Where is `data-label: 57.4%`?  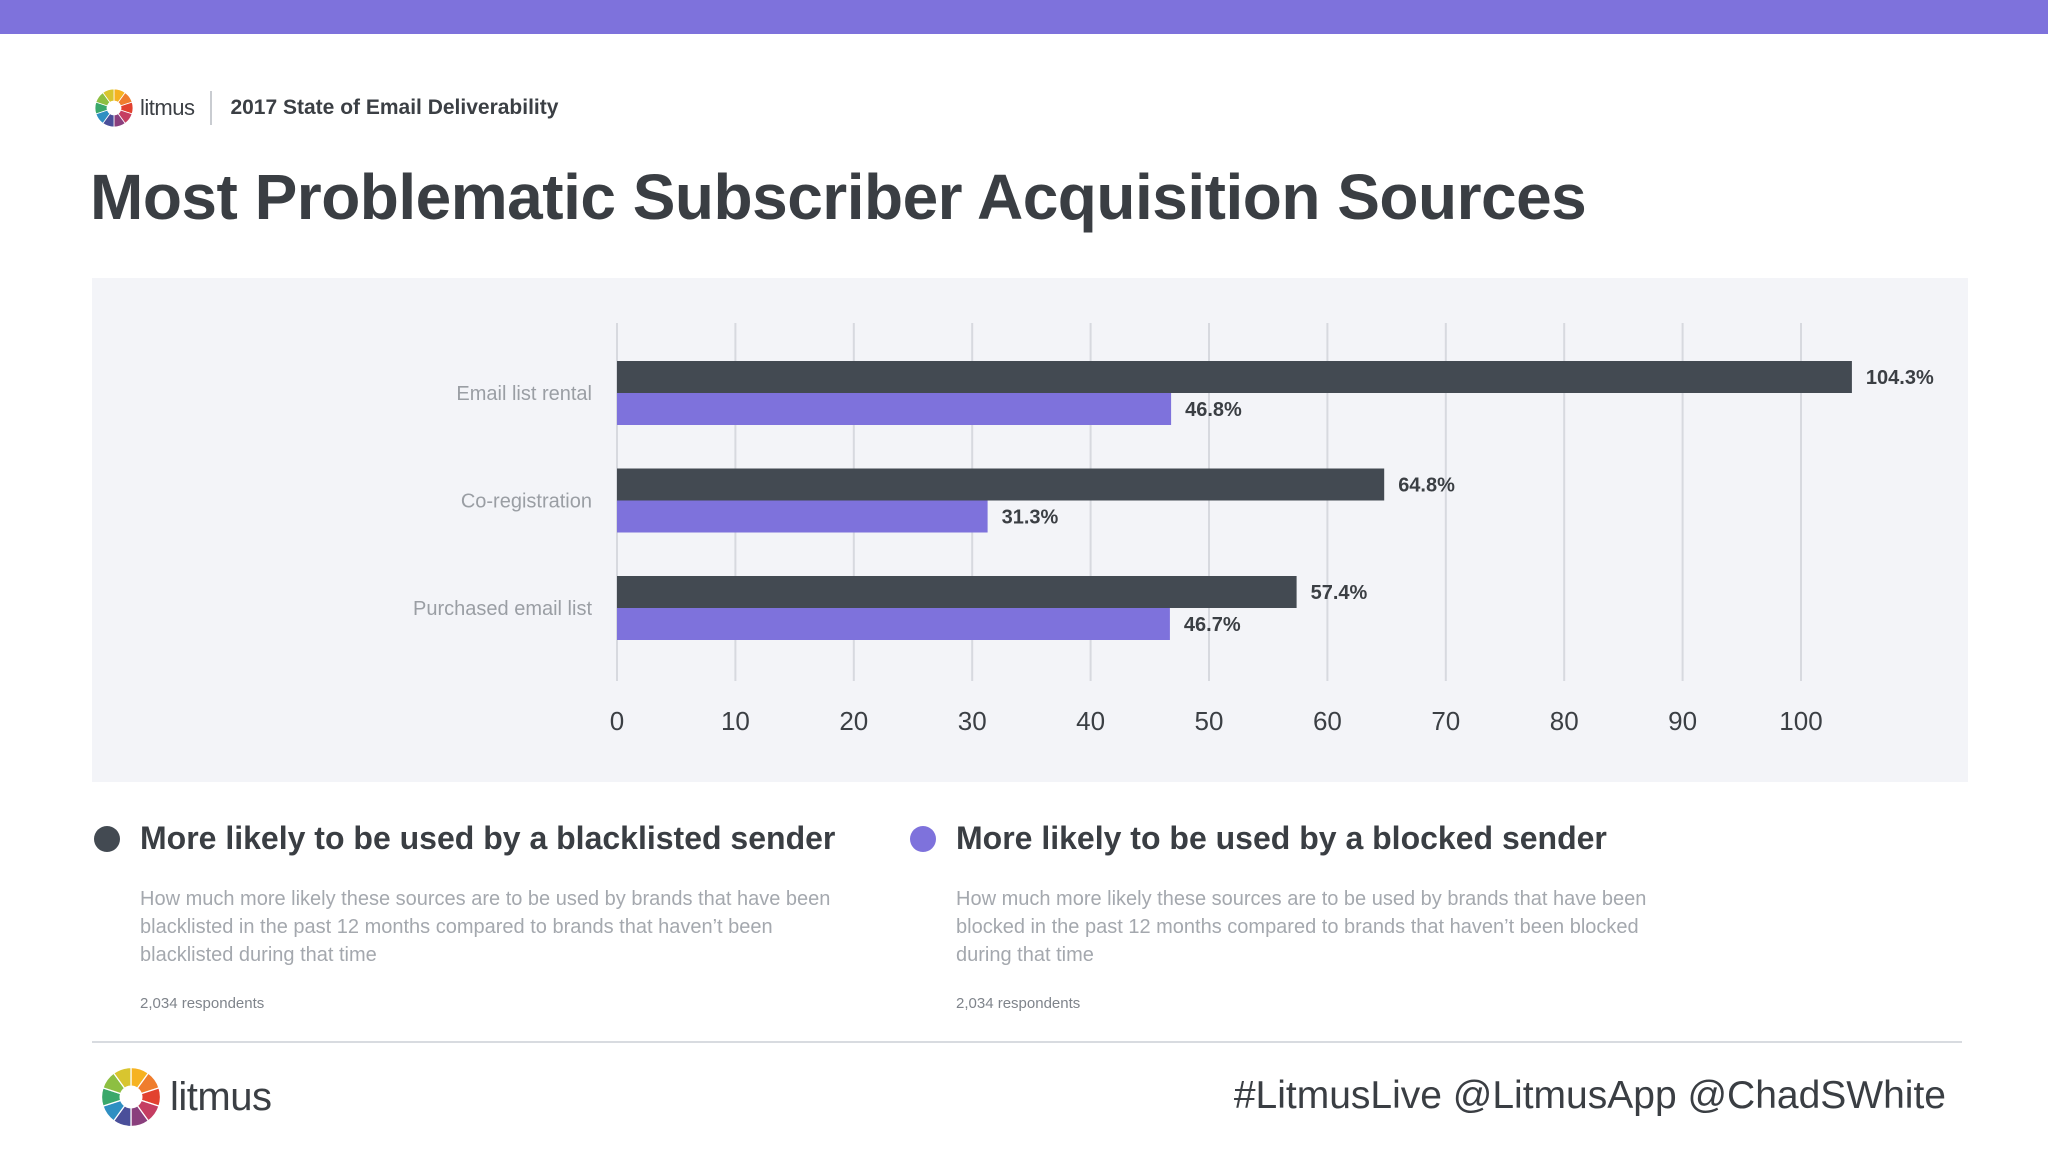 data-label: 57.4% is located at coordinates (1339, 593).